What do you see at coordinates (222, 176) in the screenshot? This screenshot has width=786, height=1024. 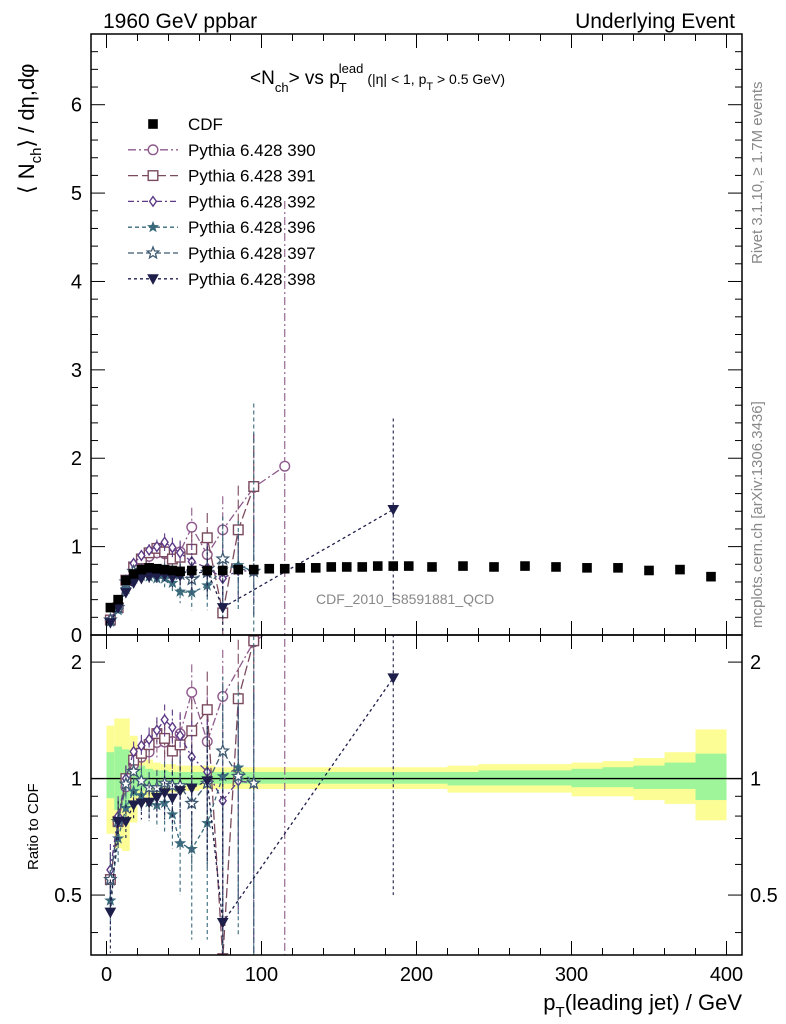 I see `legend-entry: Pythia 6.428 391` at bounding box center [222, 176].